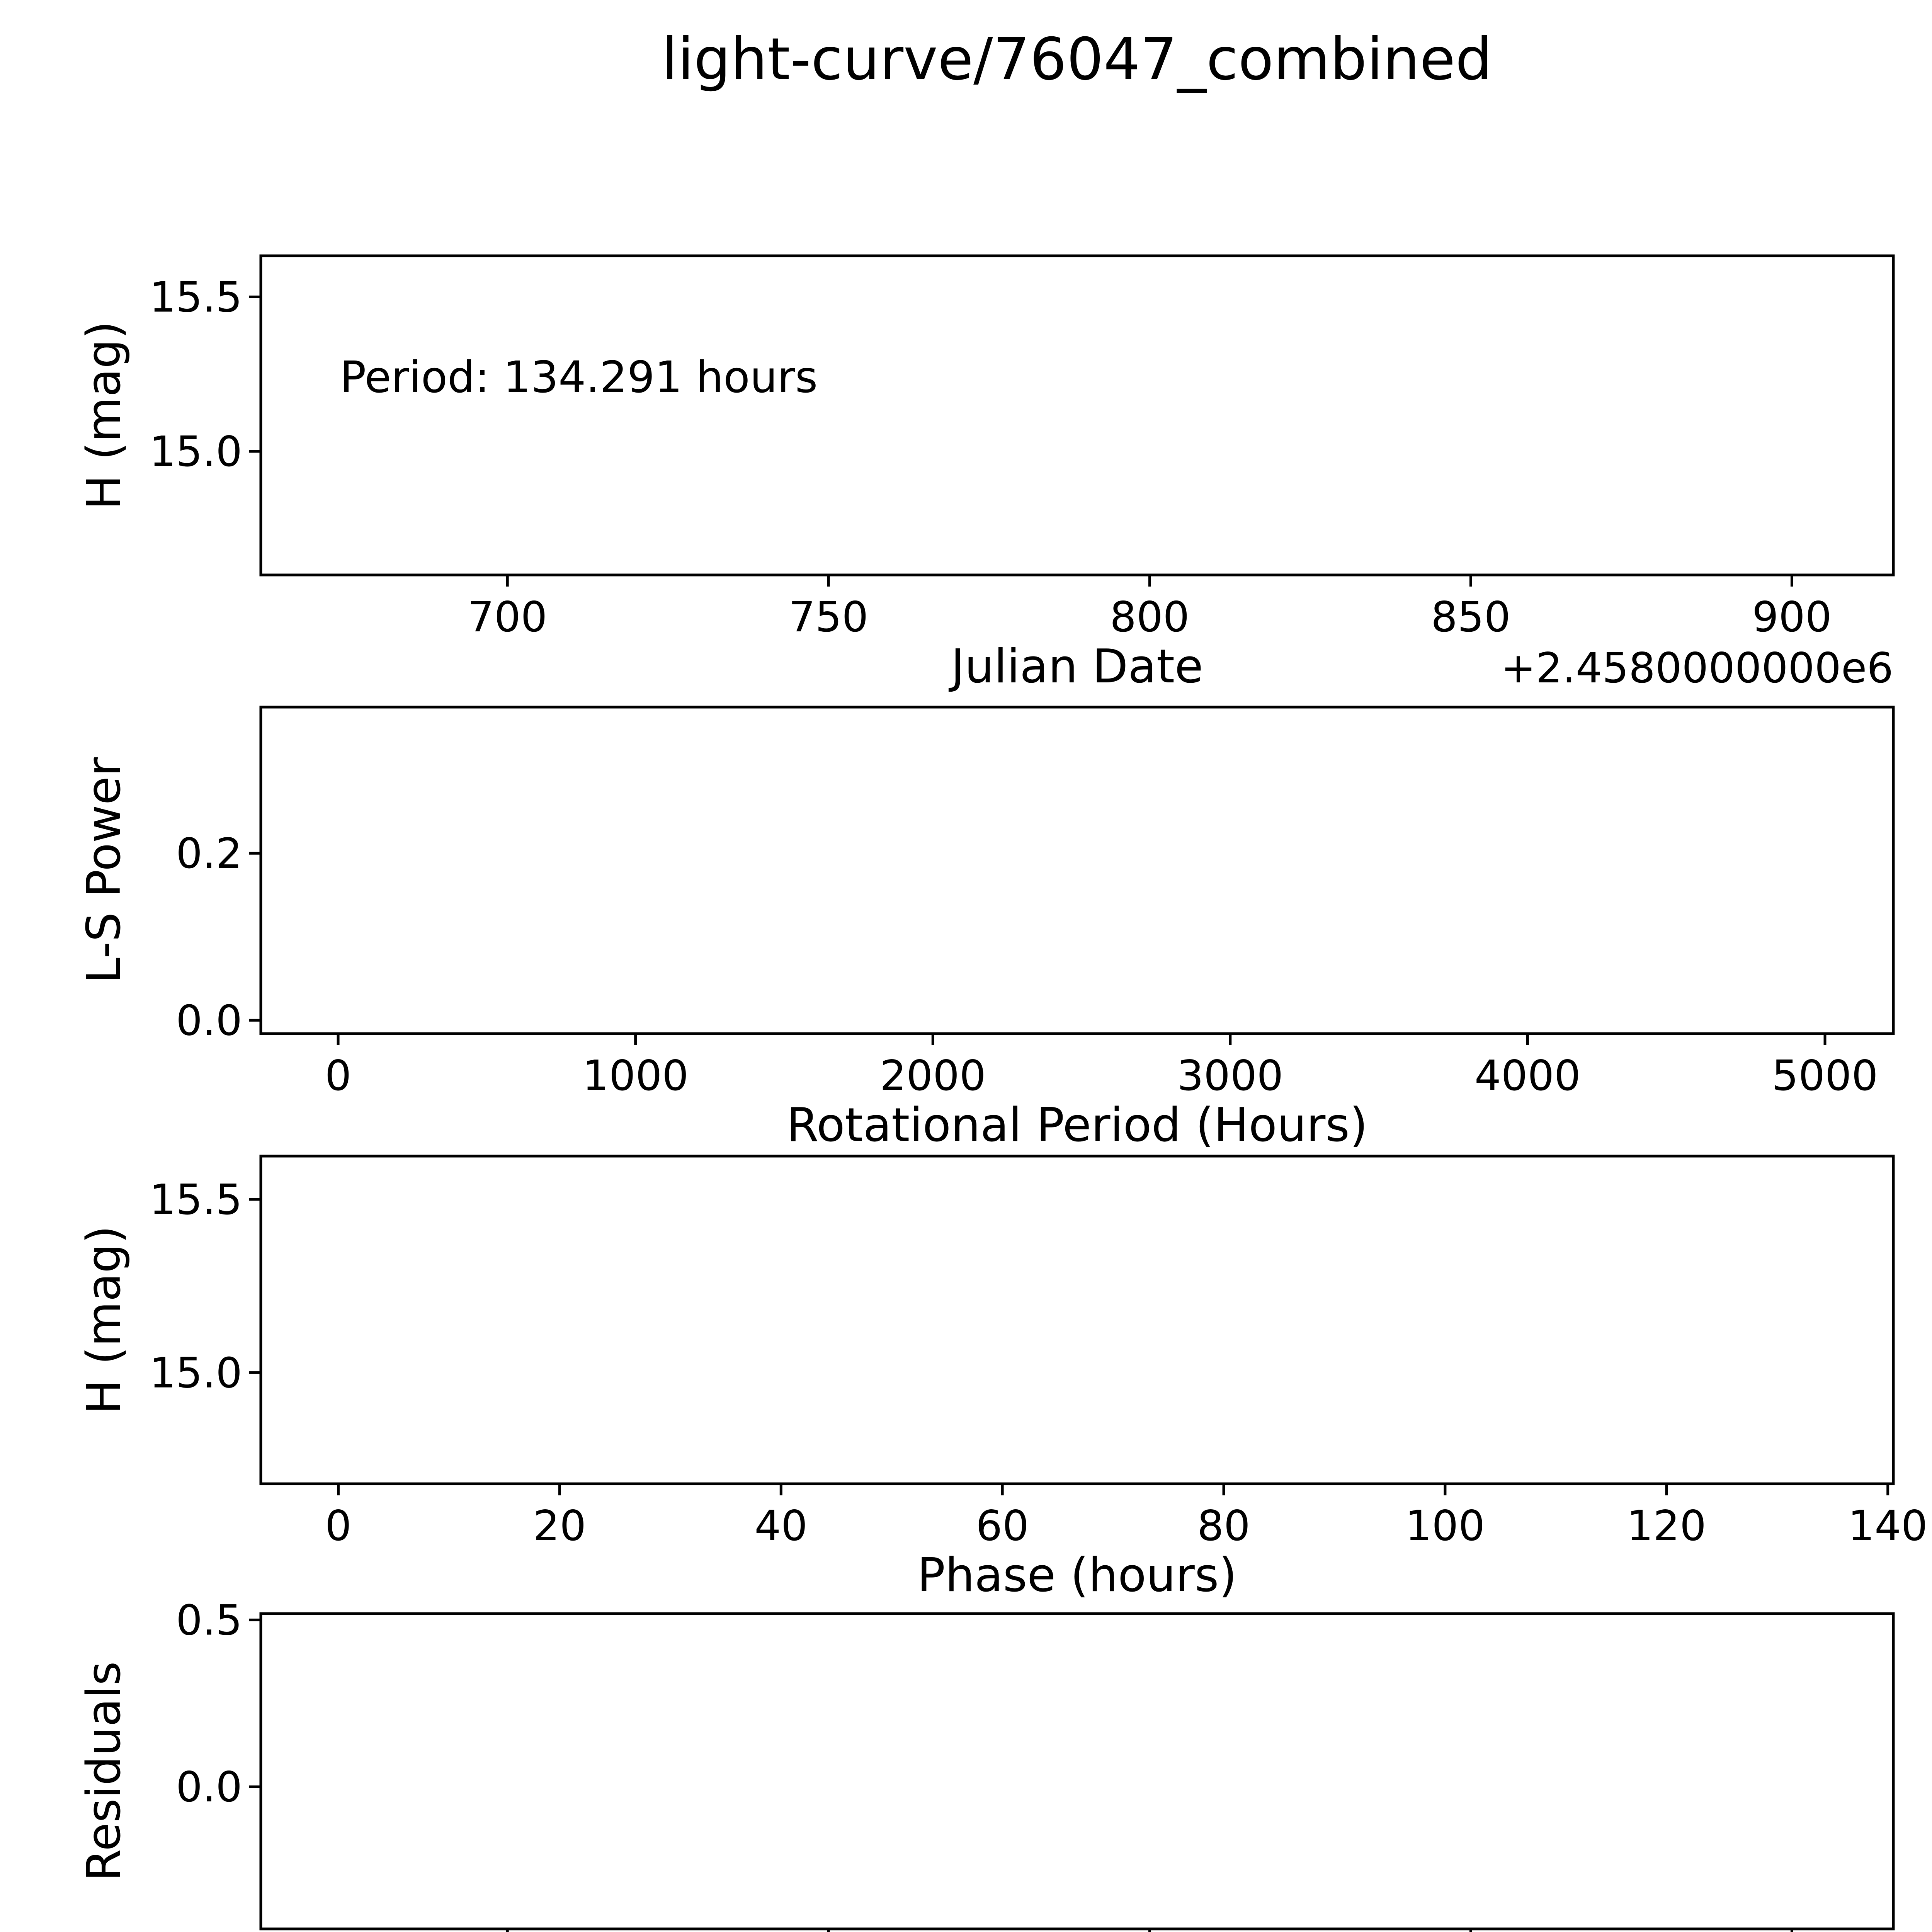  Describe the element at coordinates (1528, 1076) in the screenshot. I see `x-tick-label: 4000` at that location.